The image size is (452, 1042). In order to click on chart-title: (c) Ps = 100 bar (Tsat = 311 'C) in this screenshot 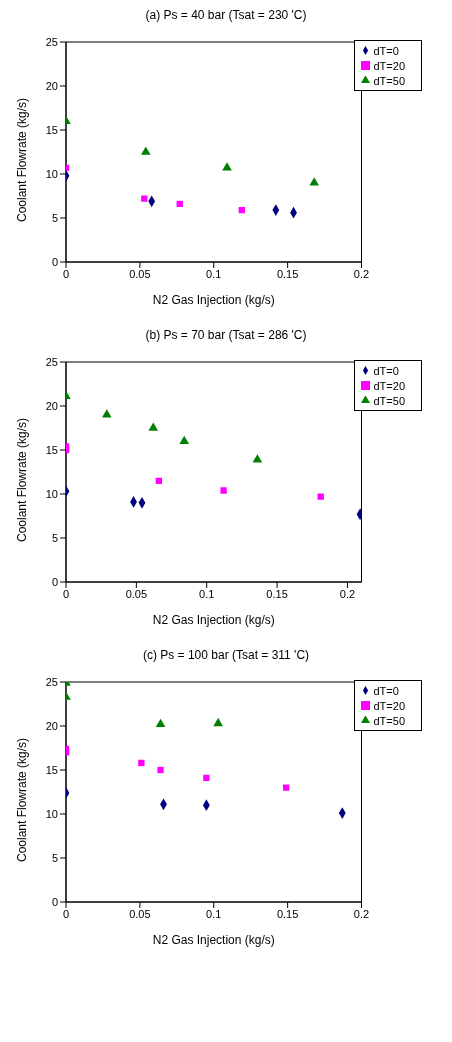, I will do `click(226, 655)`.